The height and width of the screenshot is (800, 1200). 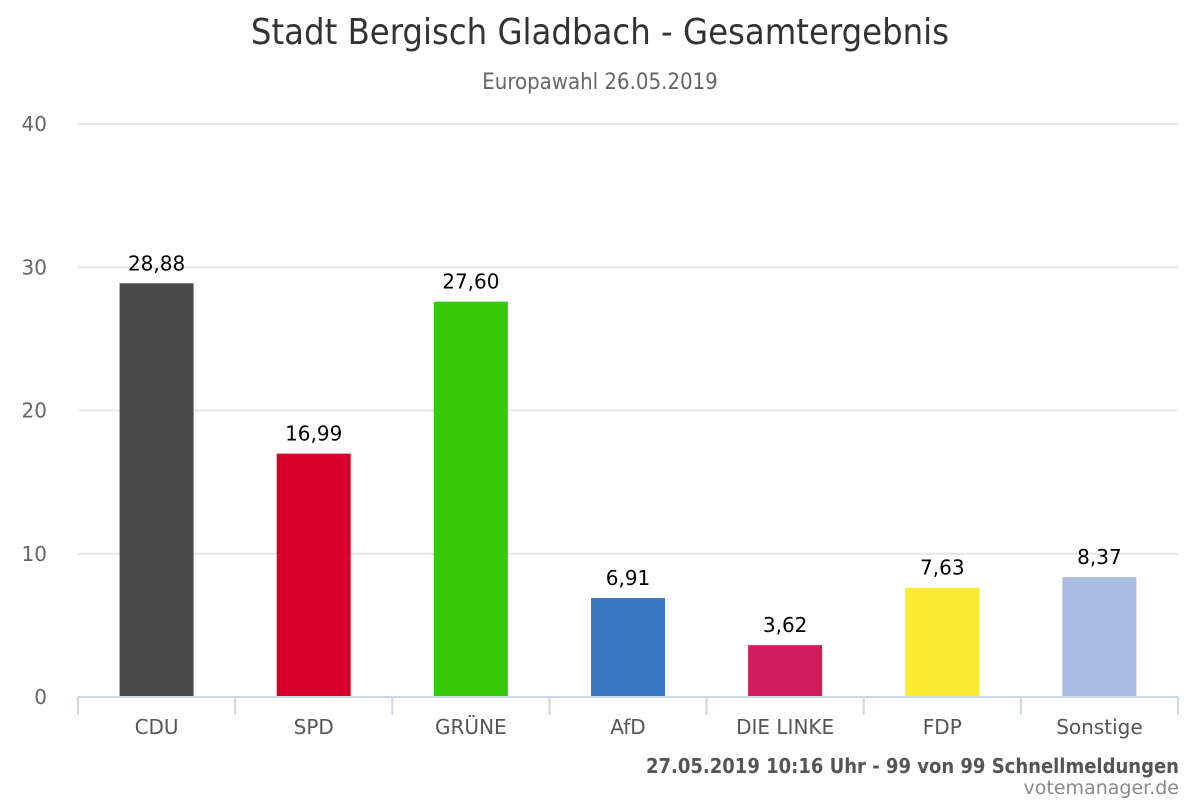 What do you see at coordinates (470, 282) in the screenshot?
I see `data-label: 27,60` at bounding box center [470, 282].